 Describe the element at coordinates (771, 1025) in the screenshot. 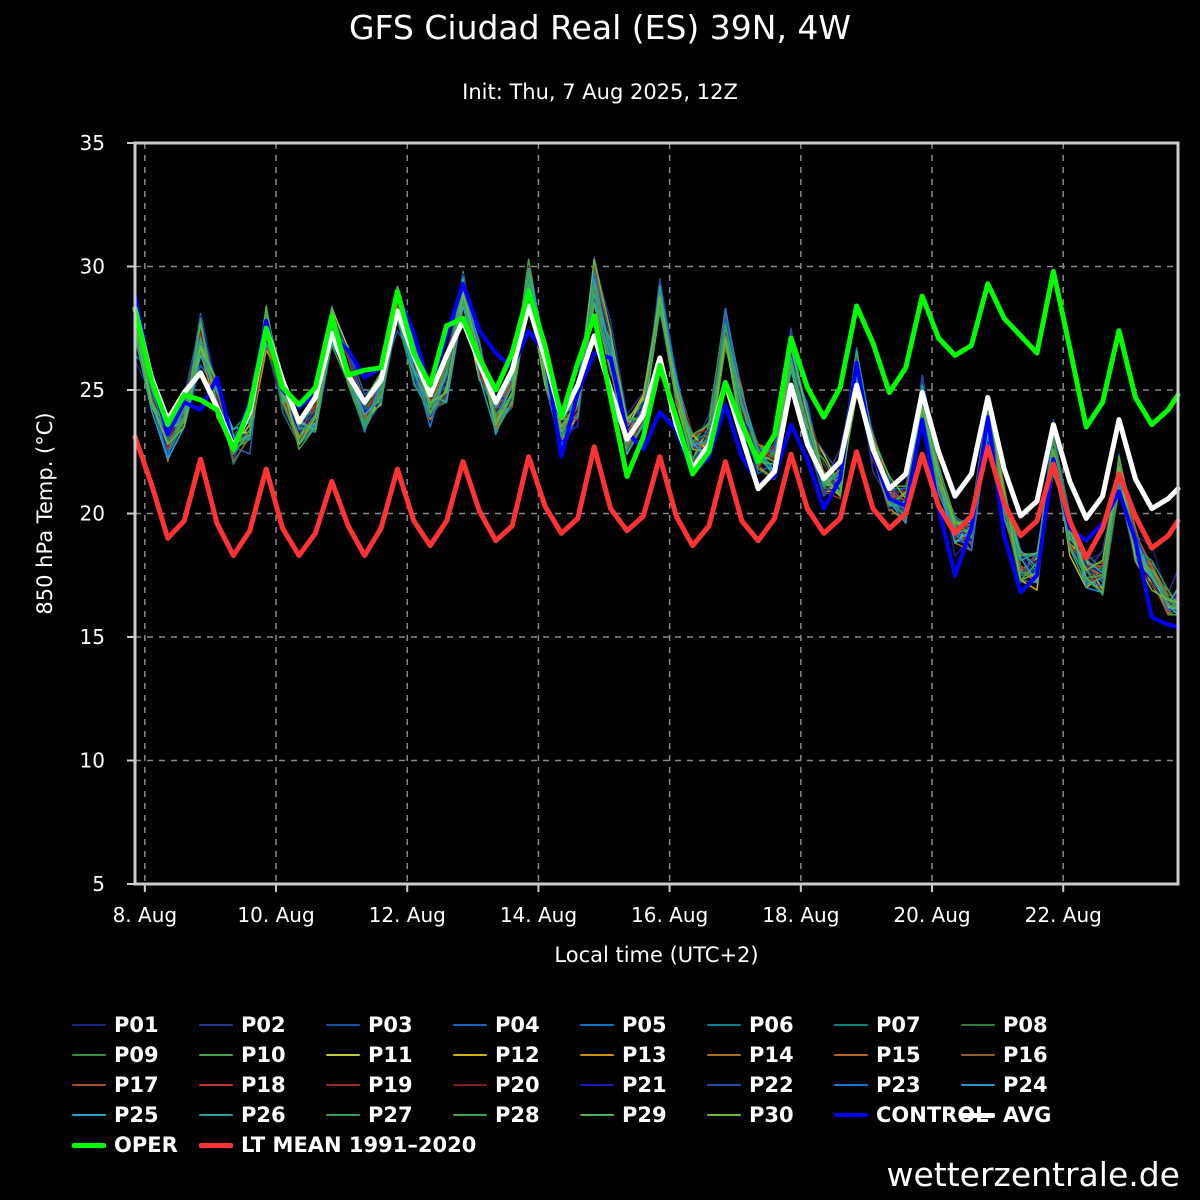

I see `legend-label: P06` at that location.